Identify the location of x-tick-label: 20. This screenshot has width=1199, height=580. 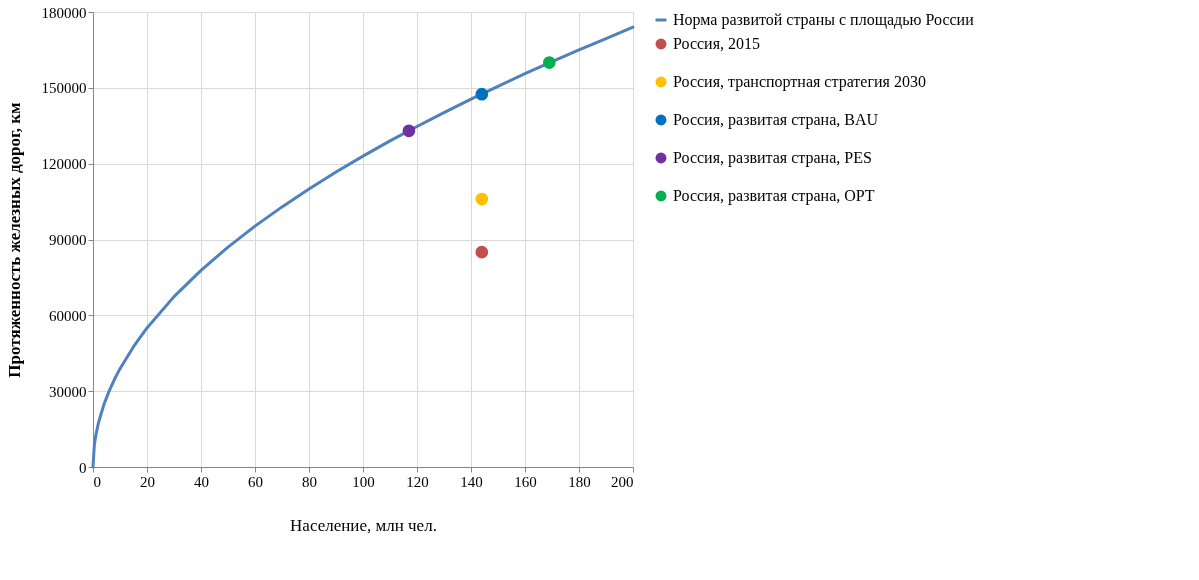
(147, 481).